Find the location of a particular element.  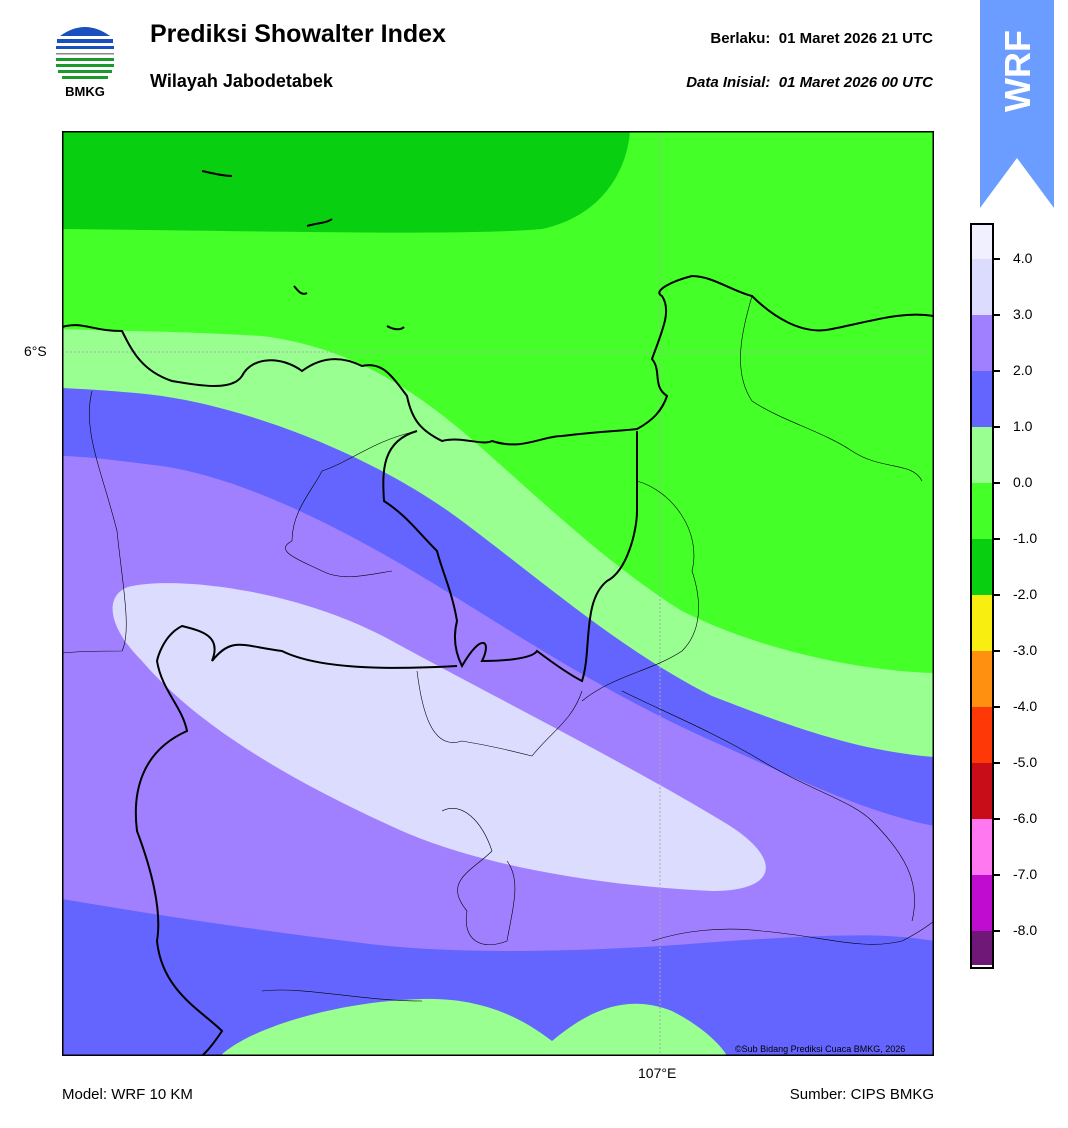

wrf-badge-text: WRF is located at coordinates (1017, 71).